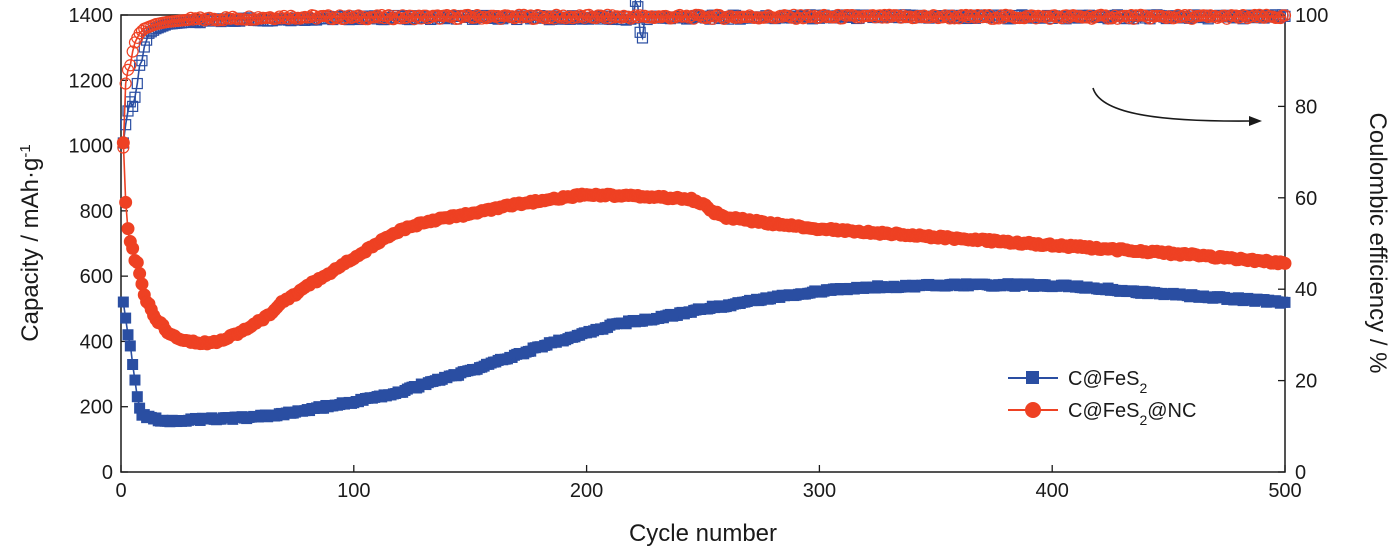 Image resolution: width=1394 pixels, height=558 pixels. Describe the element at coordinates (1311, 16) in the screenshot. I see `y-right-tick-label: 100` at that location.